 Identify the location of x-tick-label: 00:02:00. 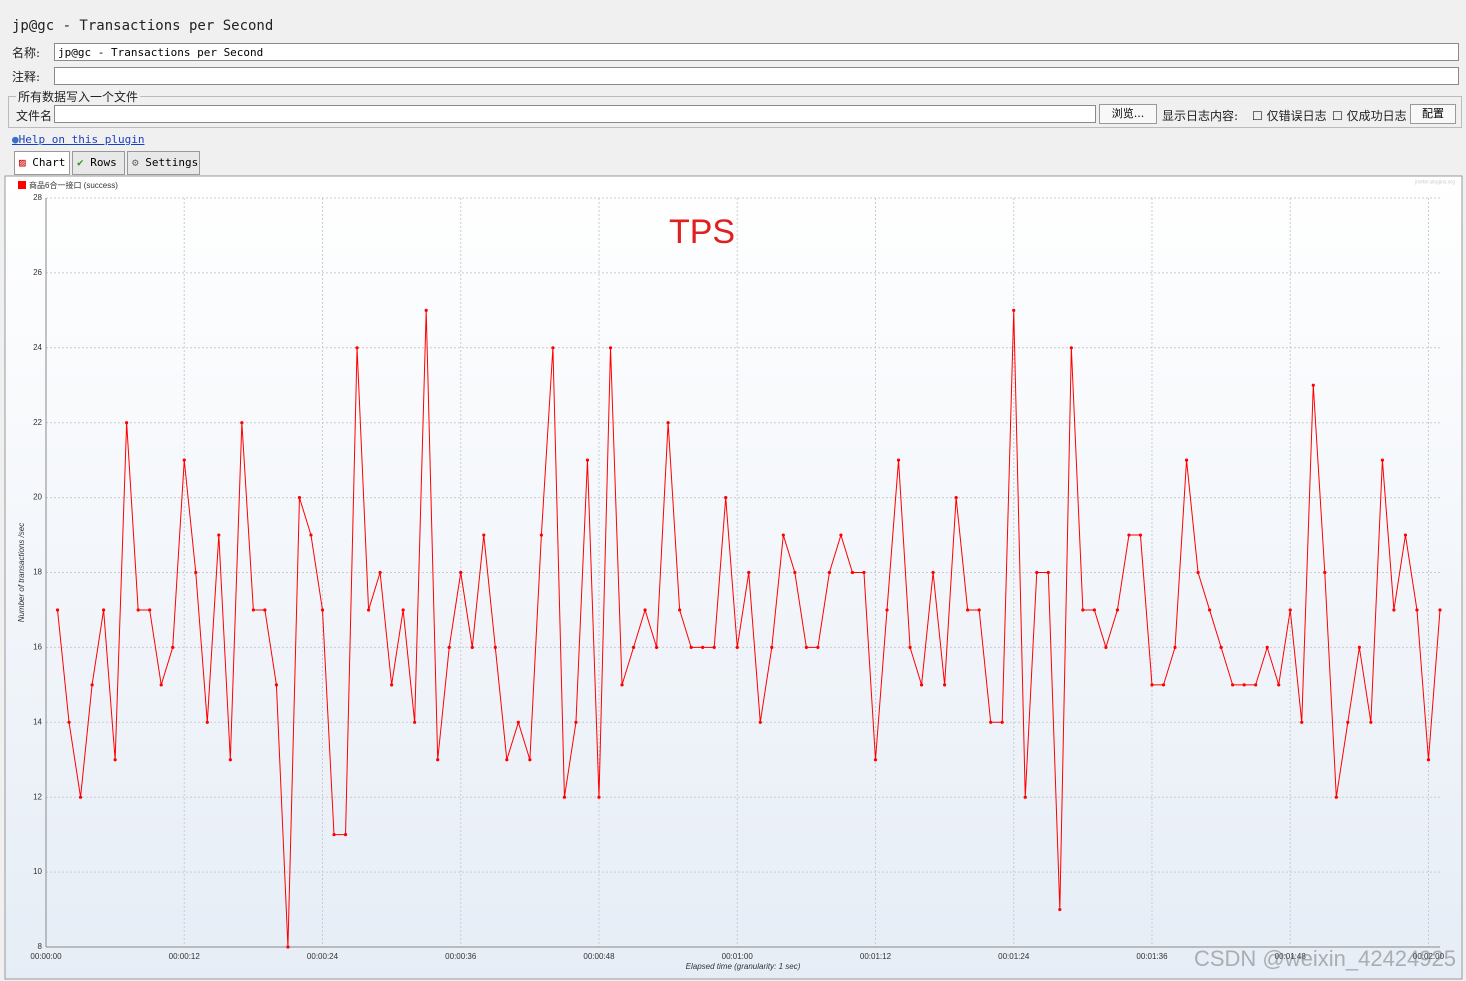
(1429, 956).